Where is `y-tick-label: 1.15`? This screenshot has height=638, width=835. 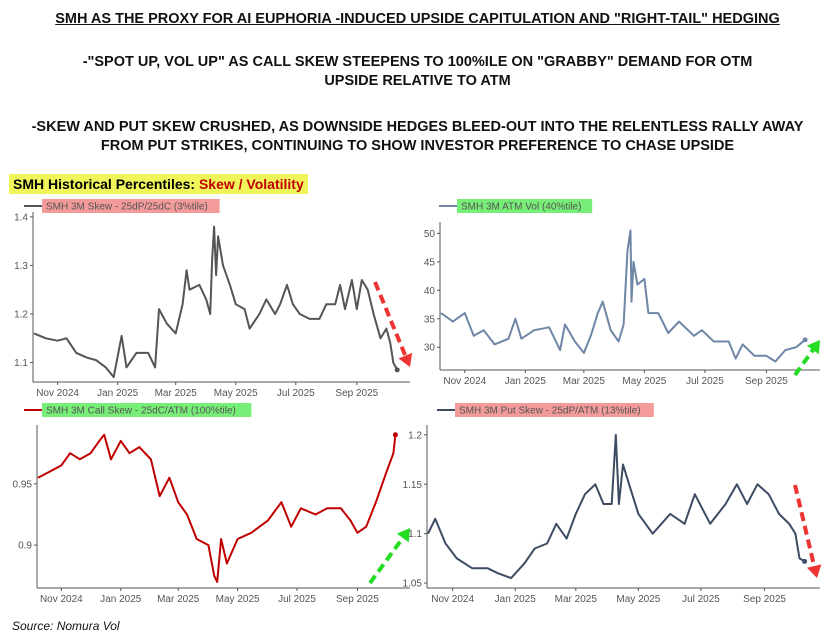
y-tick-label: 1.15 is located at coordinates (413, 485).